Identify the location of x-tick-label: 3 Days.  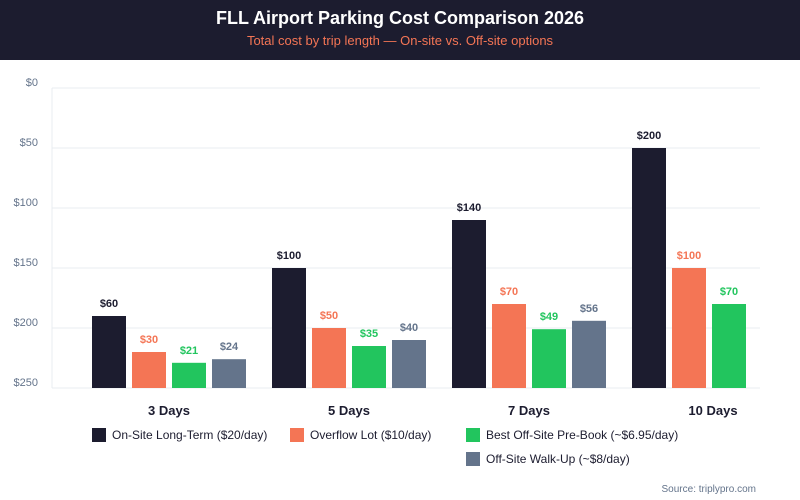
(169, 410).